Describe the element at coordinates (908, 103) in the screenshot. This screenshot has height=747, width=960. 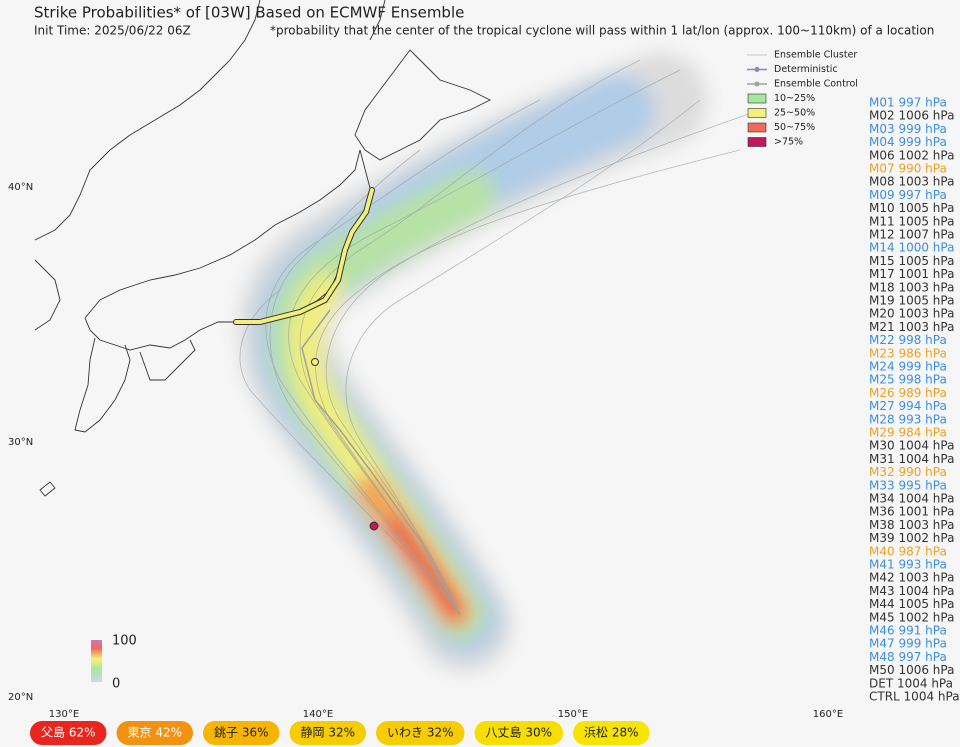
I see `member-label: M01 997 hPa` at that location.